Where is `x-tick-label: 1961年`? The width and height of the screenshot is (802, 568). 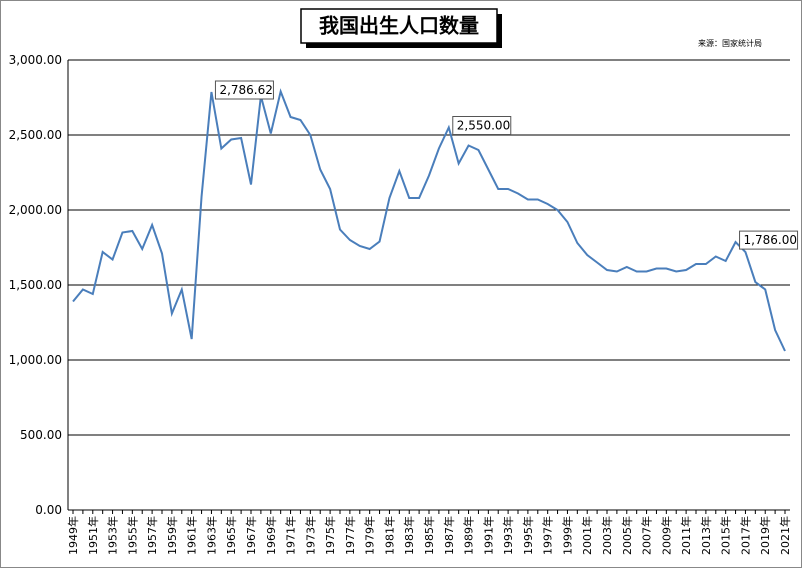 x-tick-label: 1961年 is located at coordinates (192, 535).